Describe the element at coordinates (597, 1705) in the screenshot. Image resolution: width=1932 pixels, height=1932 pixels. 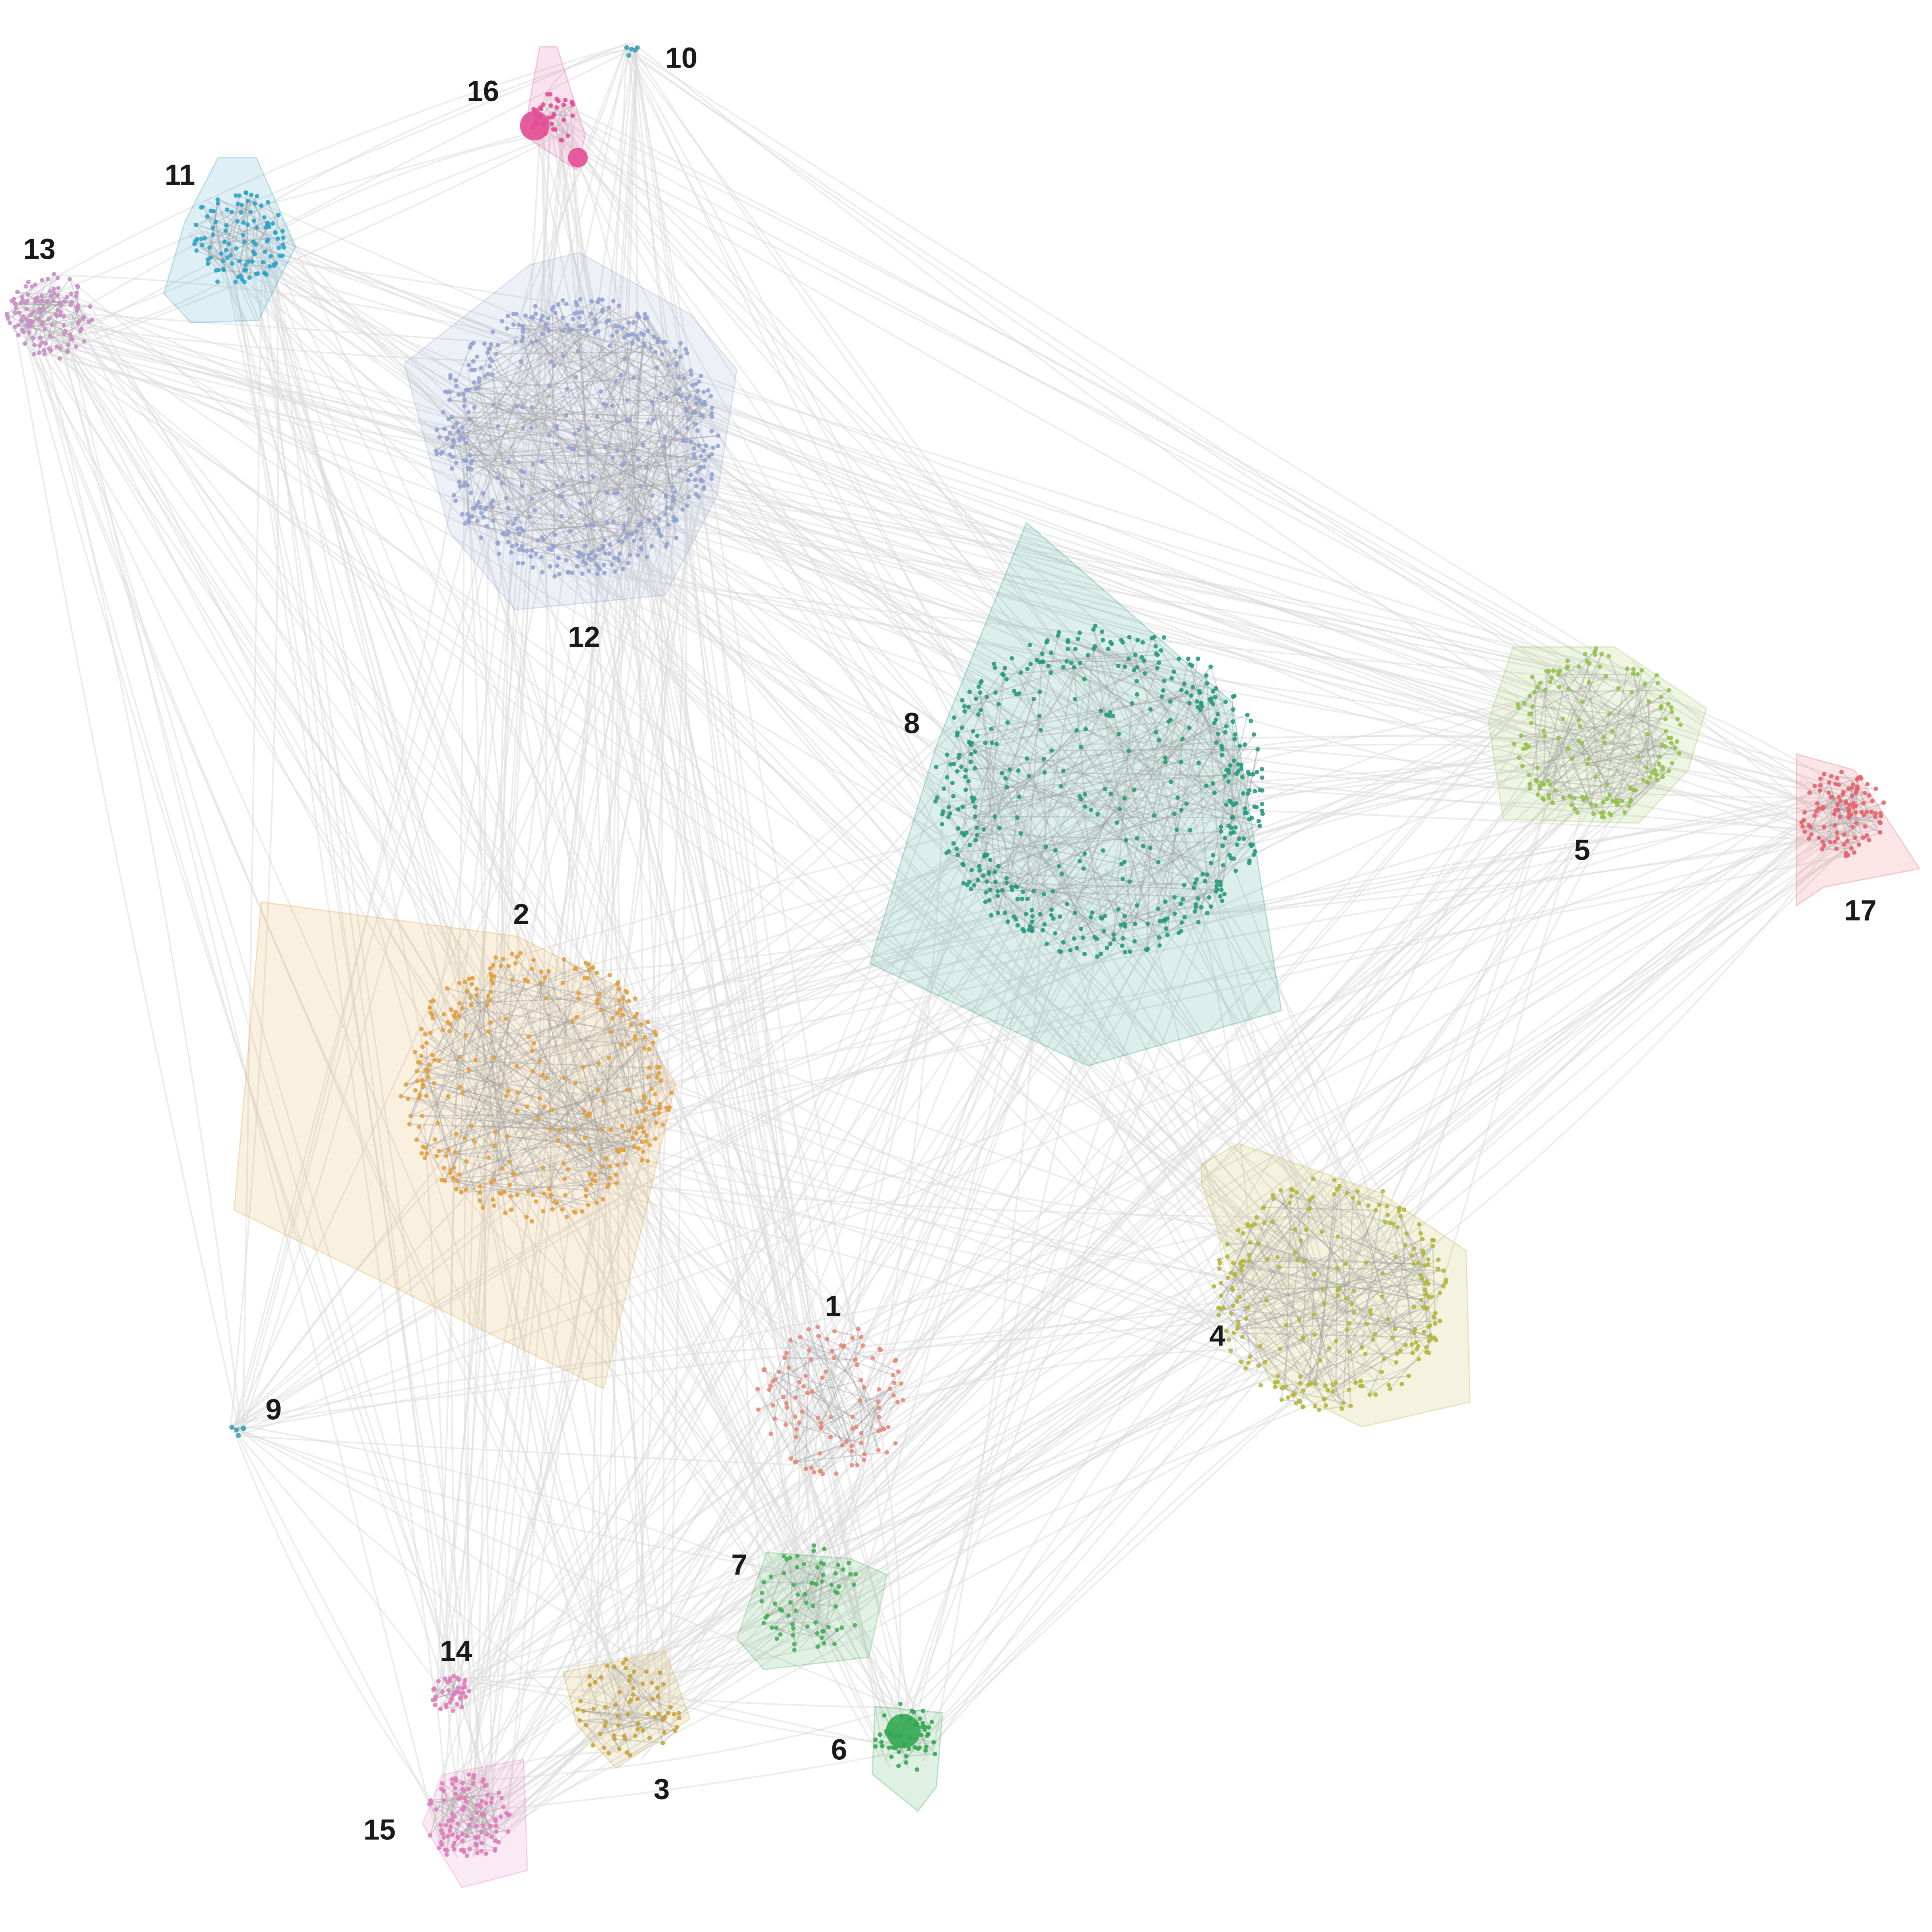
I see `cluster-3-internal-edge` at that location.